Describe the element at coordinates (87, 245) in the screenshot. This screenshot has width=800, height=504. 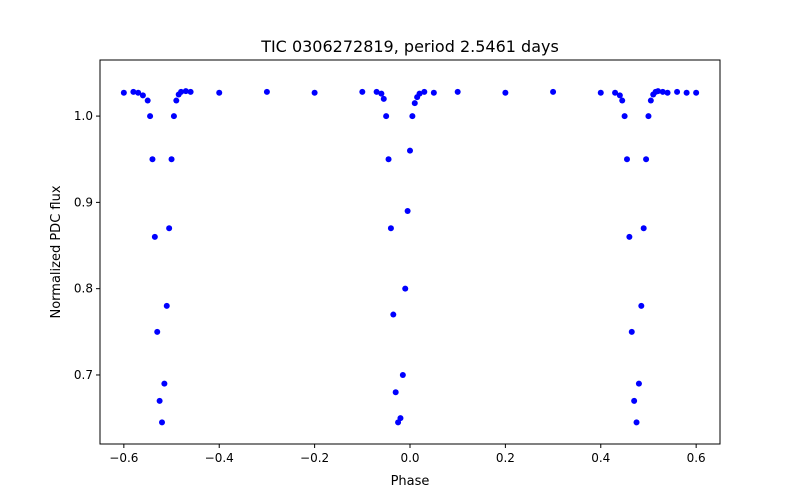
I see `y-axis-ticks: 0.7 0.8 0.9 1.0` at that location.